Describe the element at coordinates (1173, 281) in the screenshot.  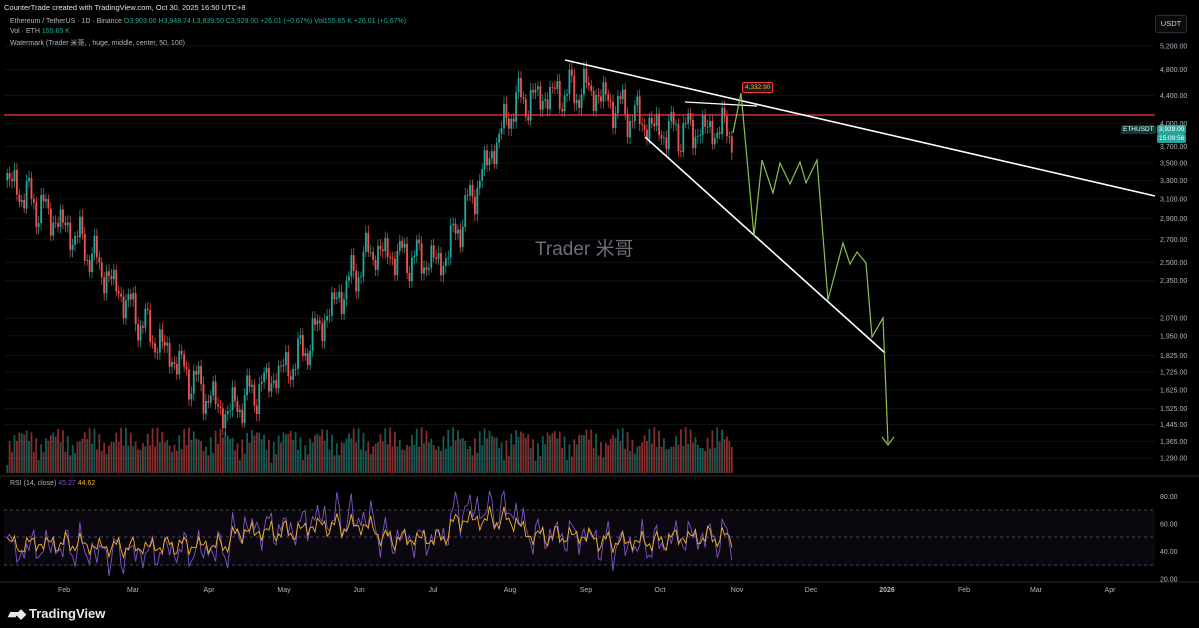
I see `price-tick-label: 2,350.00` at that location.